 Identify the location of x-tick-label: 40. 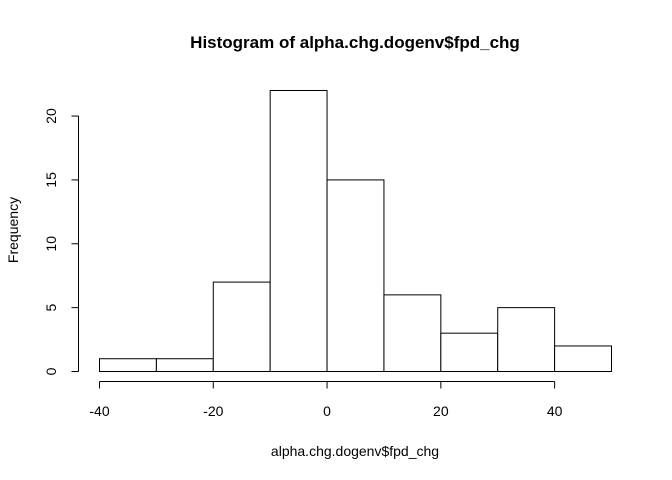
(555, 411).